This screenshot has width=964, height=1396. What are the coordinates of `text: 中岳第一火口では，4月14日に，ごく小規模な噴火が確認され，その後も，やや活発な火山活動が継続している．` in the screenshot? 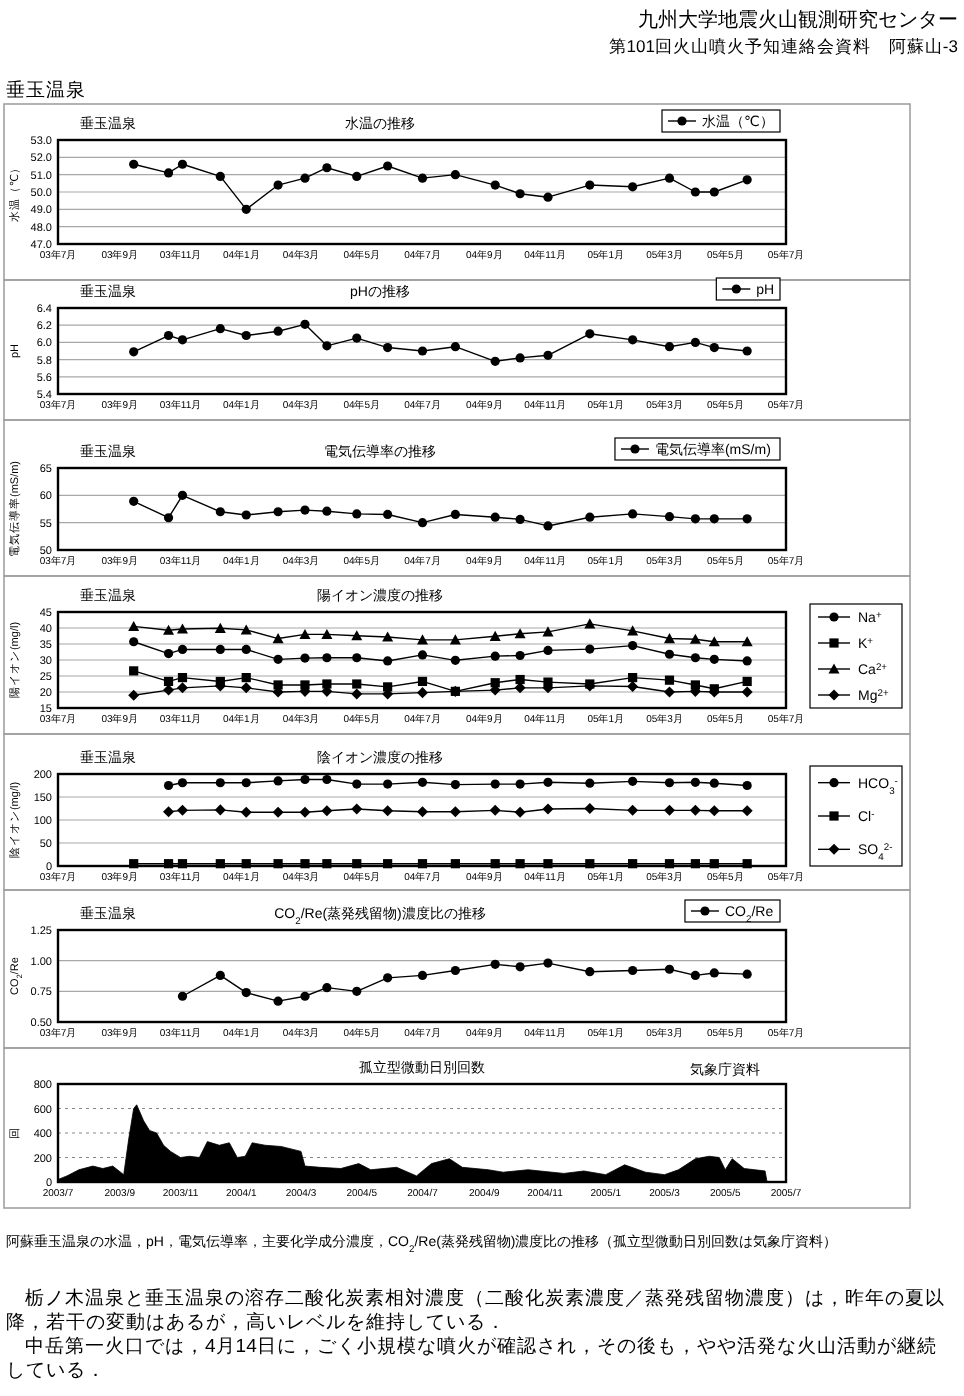 It's located at (471, 1358).